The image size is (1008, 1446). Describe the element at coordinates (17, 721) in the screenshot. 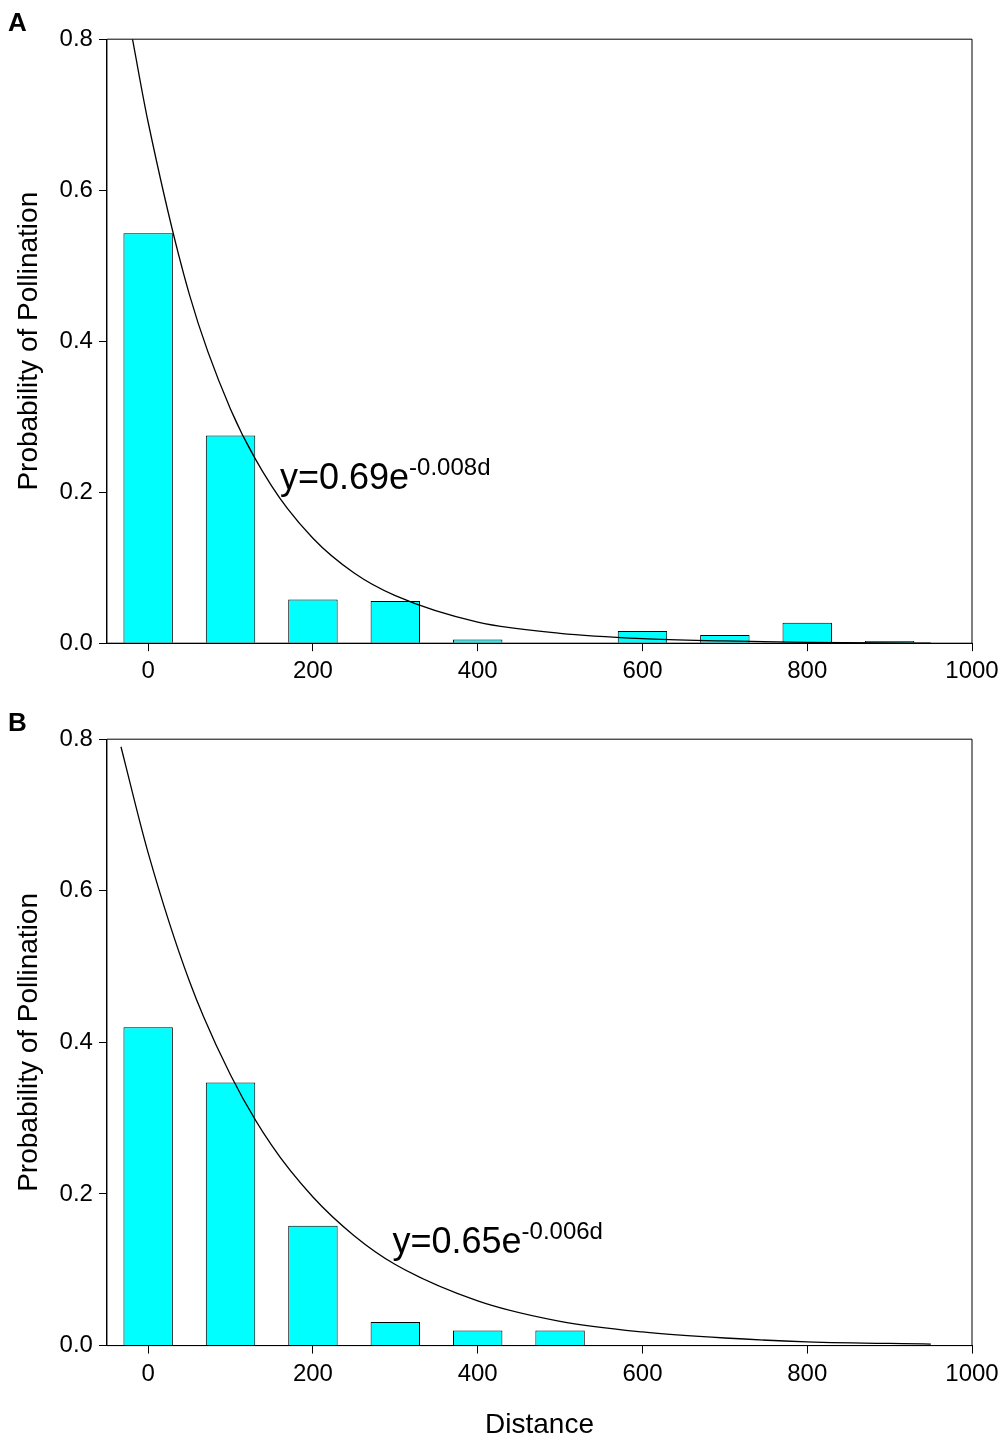

I see `chart-title: B` at that location.